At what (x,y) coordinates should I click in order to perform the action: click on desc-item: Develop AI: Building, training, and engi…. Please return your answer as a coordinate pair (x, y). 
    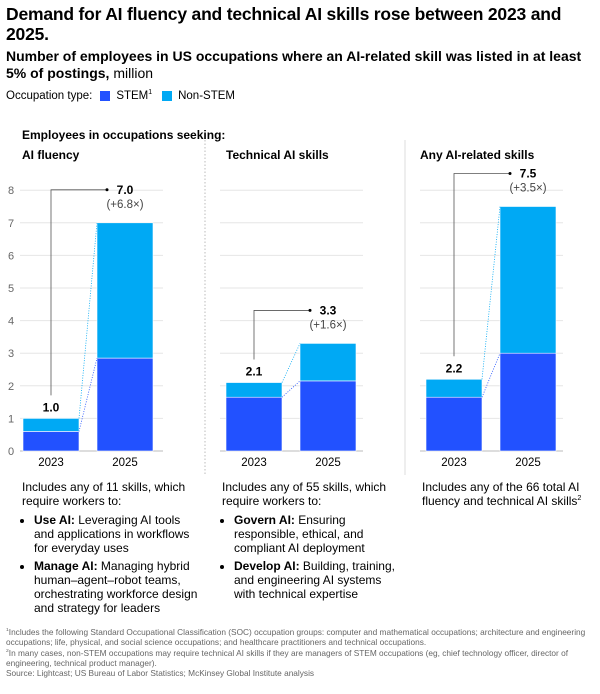
    Looking at the image, I should click on (315, 580).